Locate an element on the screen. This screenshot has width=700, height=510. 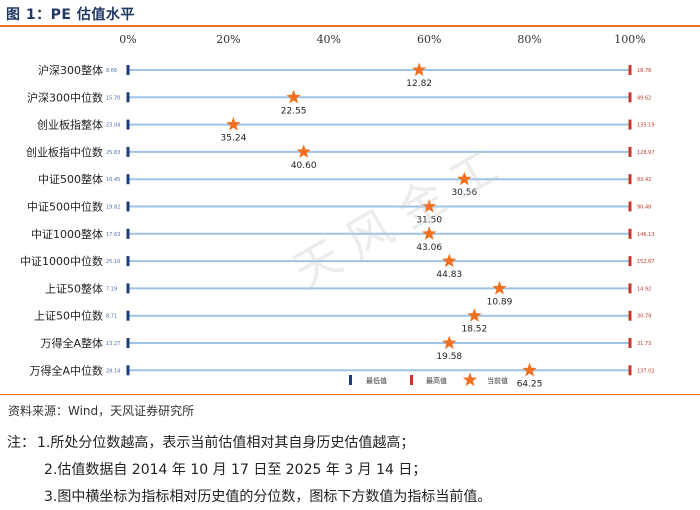
current-value-label: 22.55 is located at coordinates (294, 111).